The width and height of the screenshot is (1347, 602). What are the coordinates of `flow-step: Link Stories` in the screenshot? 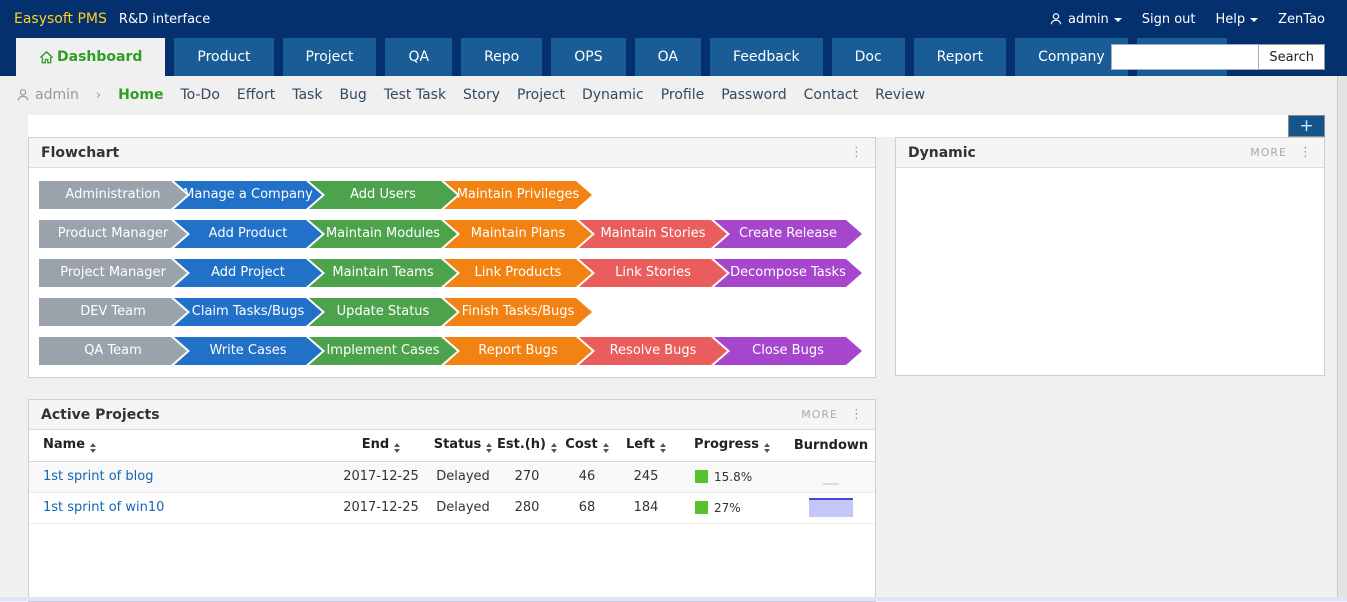 It's located at (653, 273).